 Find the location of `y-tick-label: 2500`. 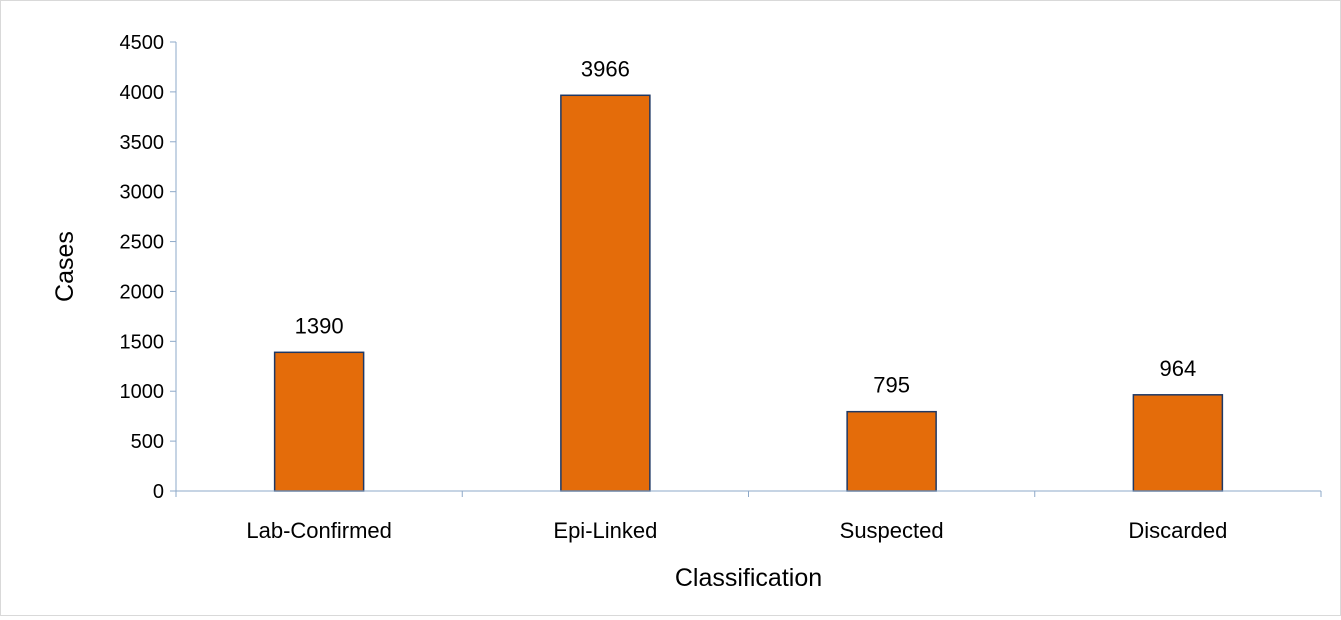

y-tick-label: 2500 is located at coordinates (142, 243).